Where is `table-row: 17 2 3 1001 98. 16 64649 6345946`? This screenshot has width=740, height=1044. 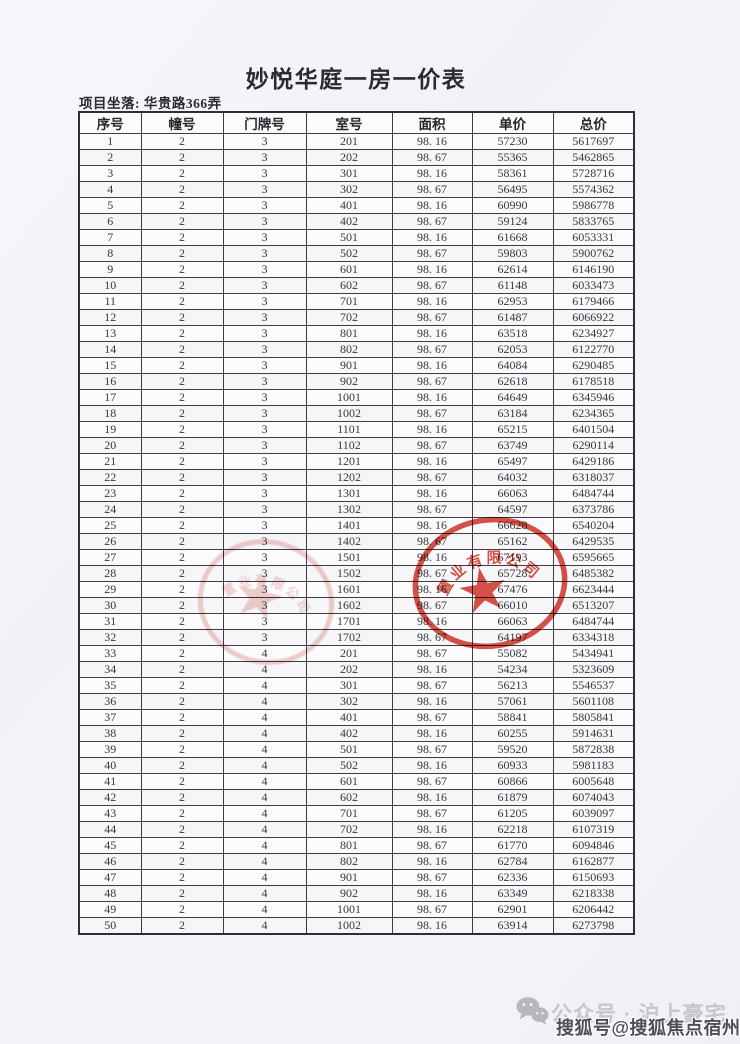 table-row: 17 2 3 1001 98. 16 64649 6345946 is located at coordinates (356, 397).